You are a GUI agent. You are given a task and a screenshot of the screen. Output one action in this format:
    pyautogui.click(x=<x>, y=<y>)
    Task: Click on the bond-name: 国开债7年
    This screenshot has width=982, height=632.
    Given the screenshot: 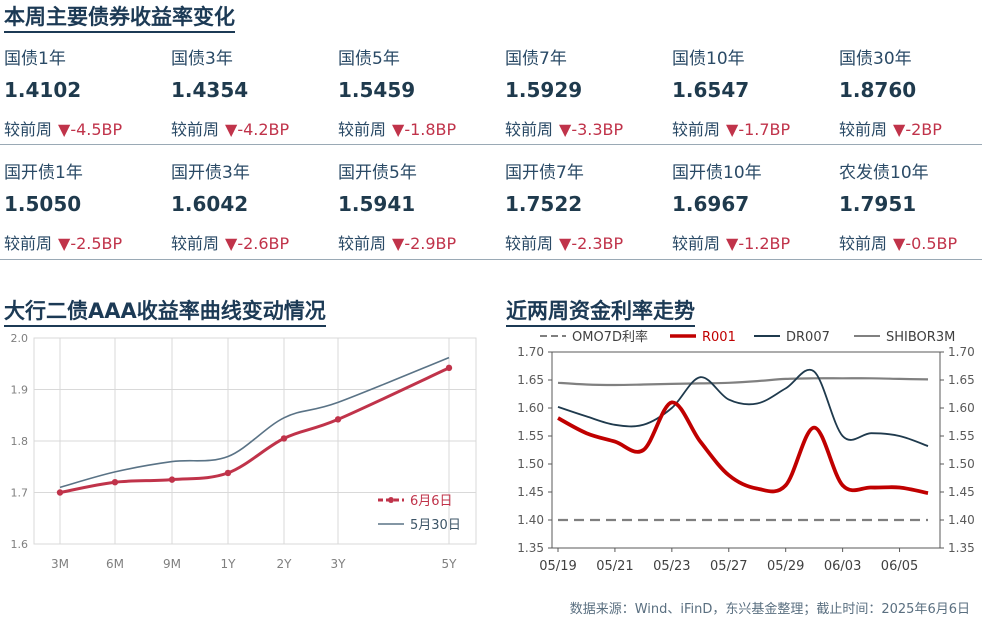 What is the action you would take?
    pyautogui.click(x=544, y=173)
    